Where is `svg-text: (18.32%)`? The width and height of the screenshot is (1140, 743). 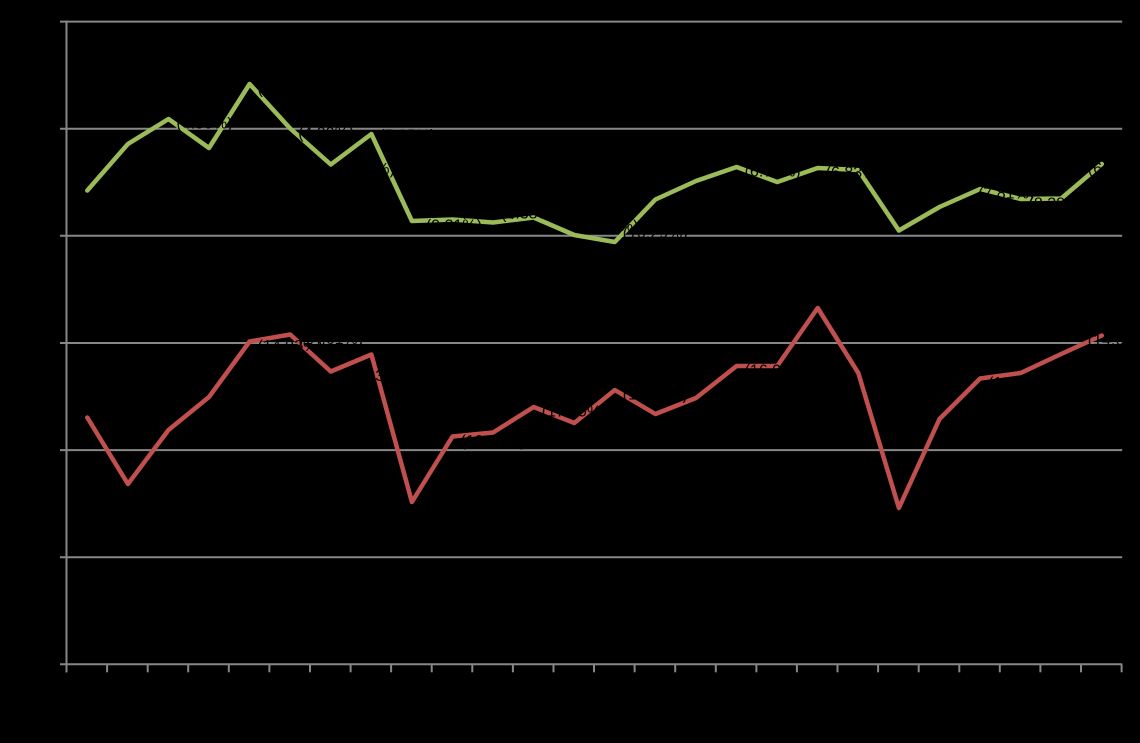 svg-text: (18.32%) is located at coordinates (695, 419).